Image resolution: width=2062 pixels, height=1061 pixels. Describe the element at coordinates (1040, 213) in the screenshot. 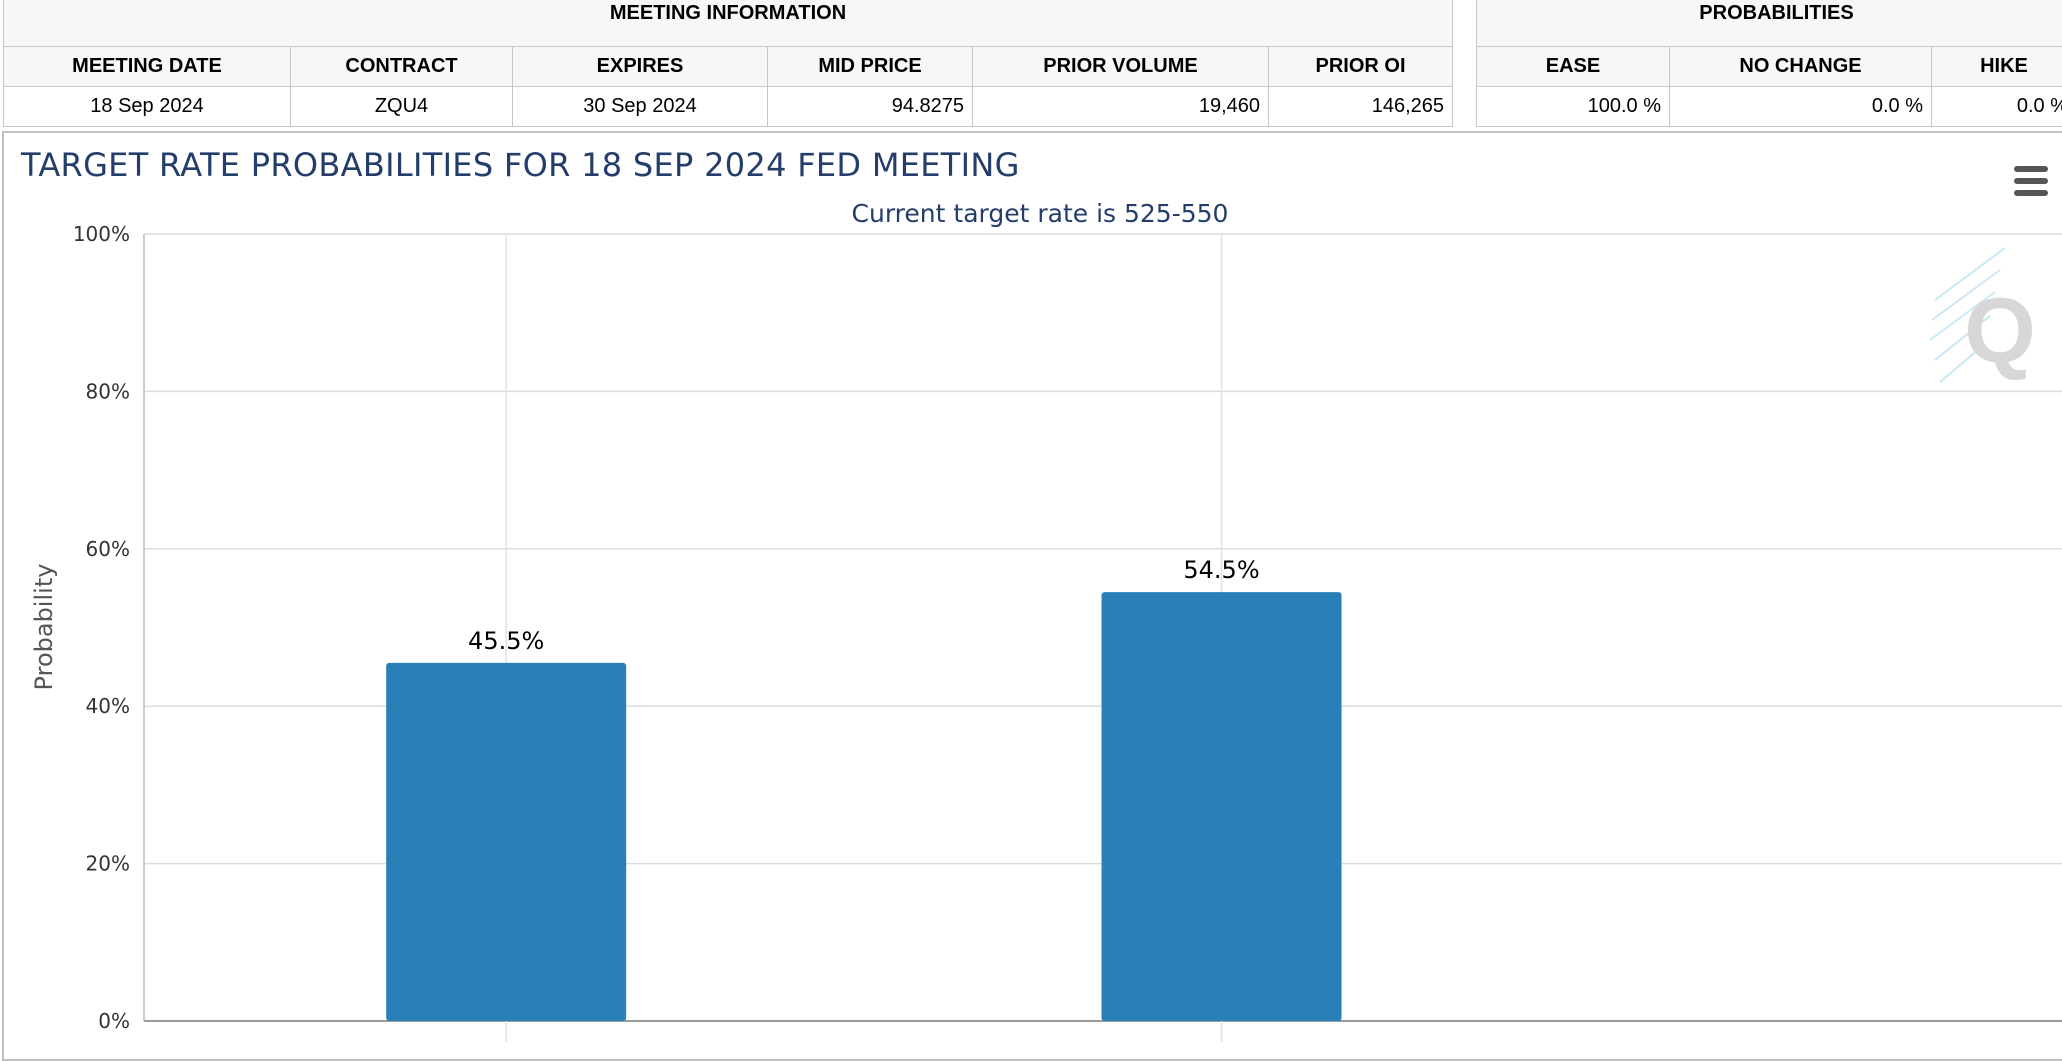

I see `chart-subtitle: Current target rate is 525-550` at that location.